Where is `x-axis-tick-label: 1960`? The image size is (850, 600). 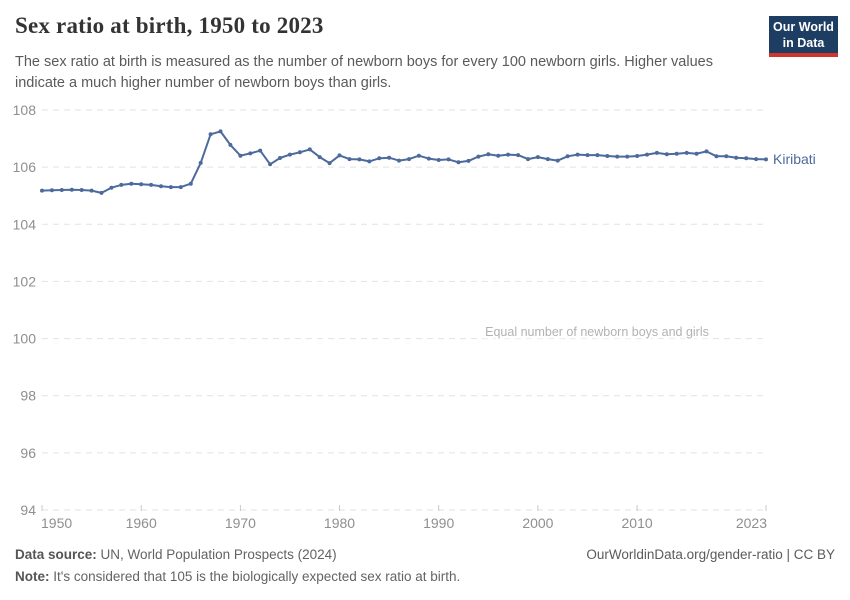
x-axis-tick-label: 1960 is located at coordinates (141, 523).